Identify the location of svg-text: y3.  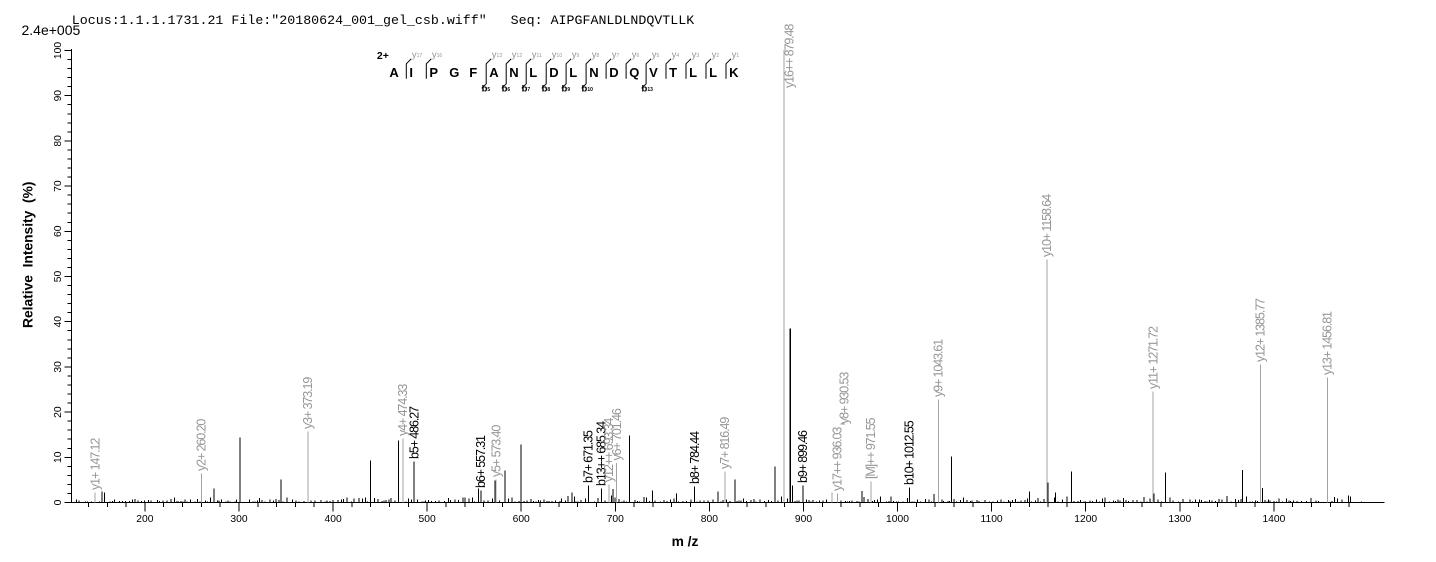
(696, 55).